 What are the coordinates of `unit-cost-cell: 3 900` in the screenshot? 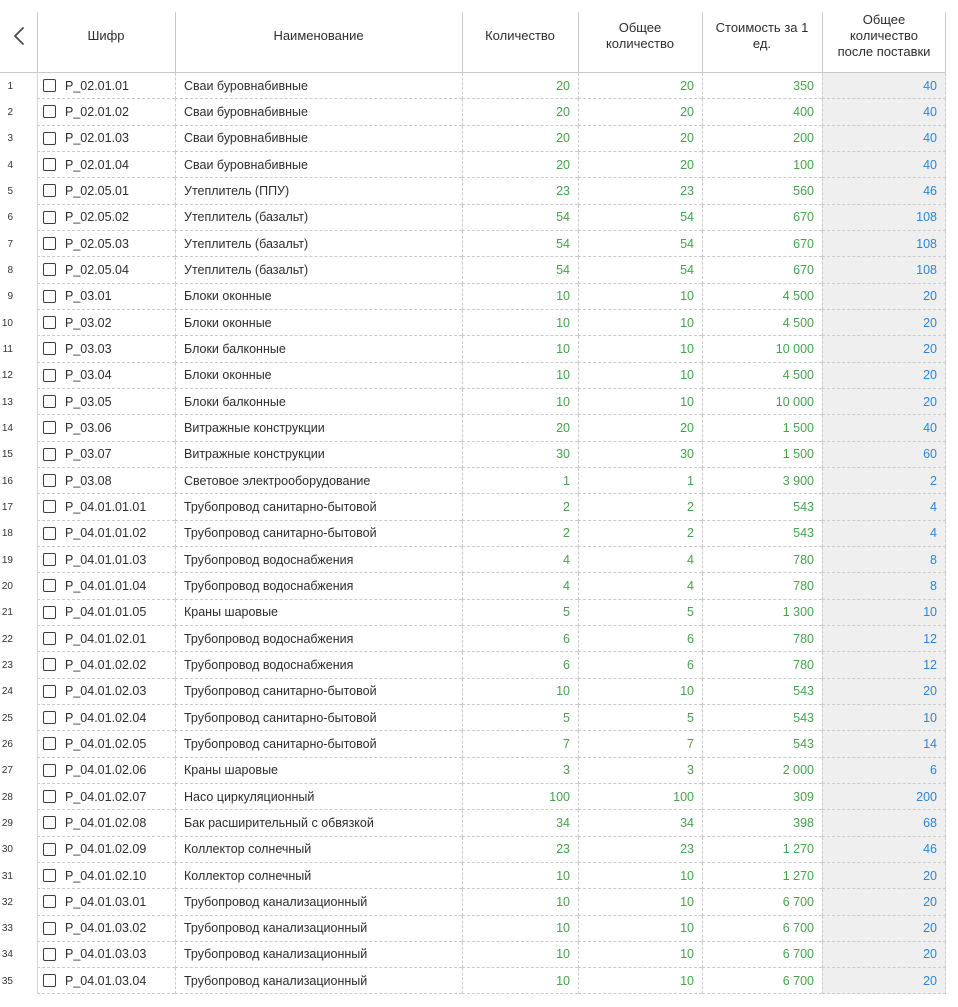 It's located at (762, 481).